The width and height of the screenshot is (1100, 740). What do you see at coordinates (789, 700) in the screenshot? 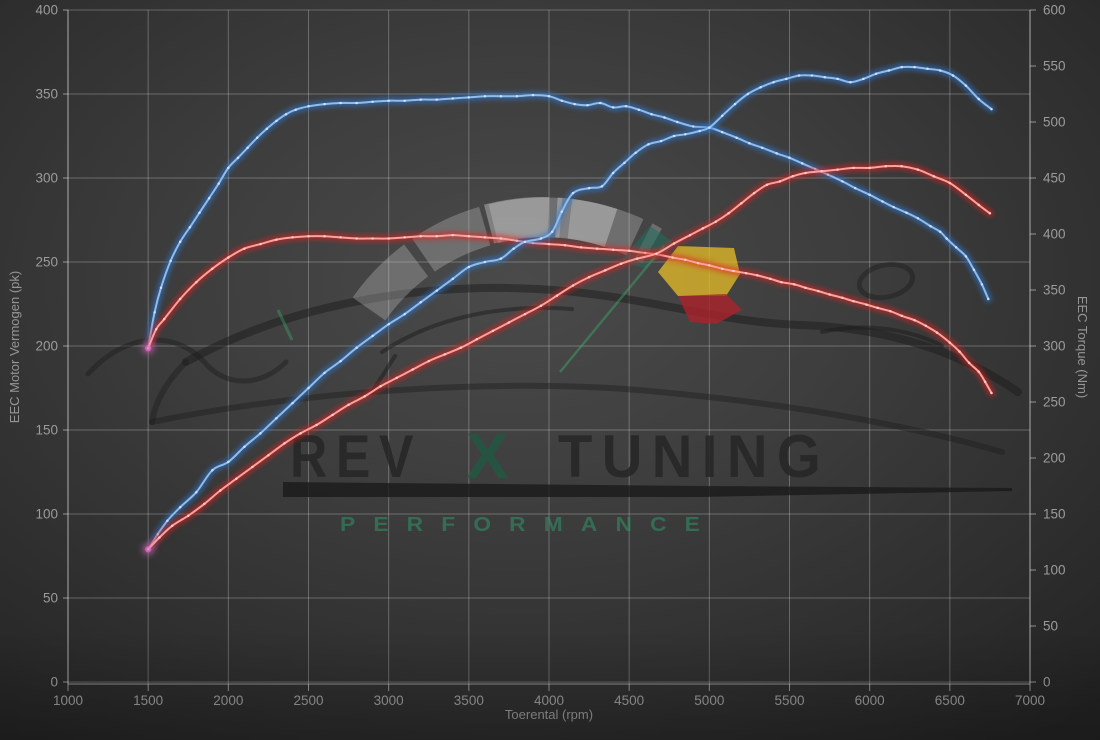
I see `x-tick-label: 5500` at bounding box center [789, 700].